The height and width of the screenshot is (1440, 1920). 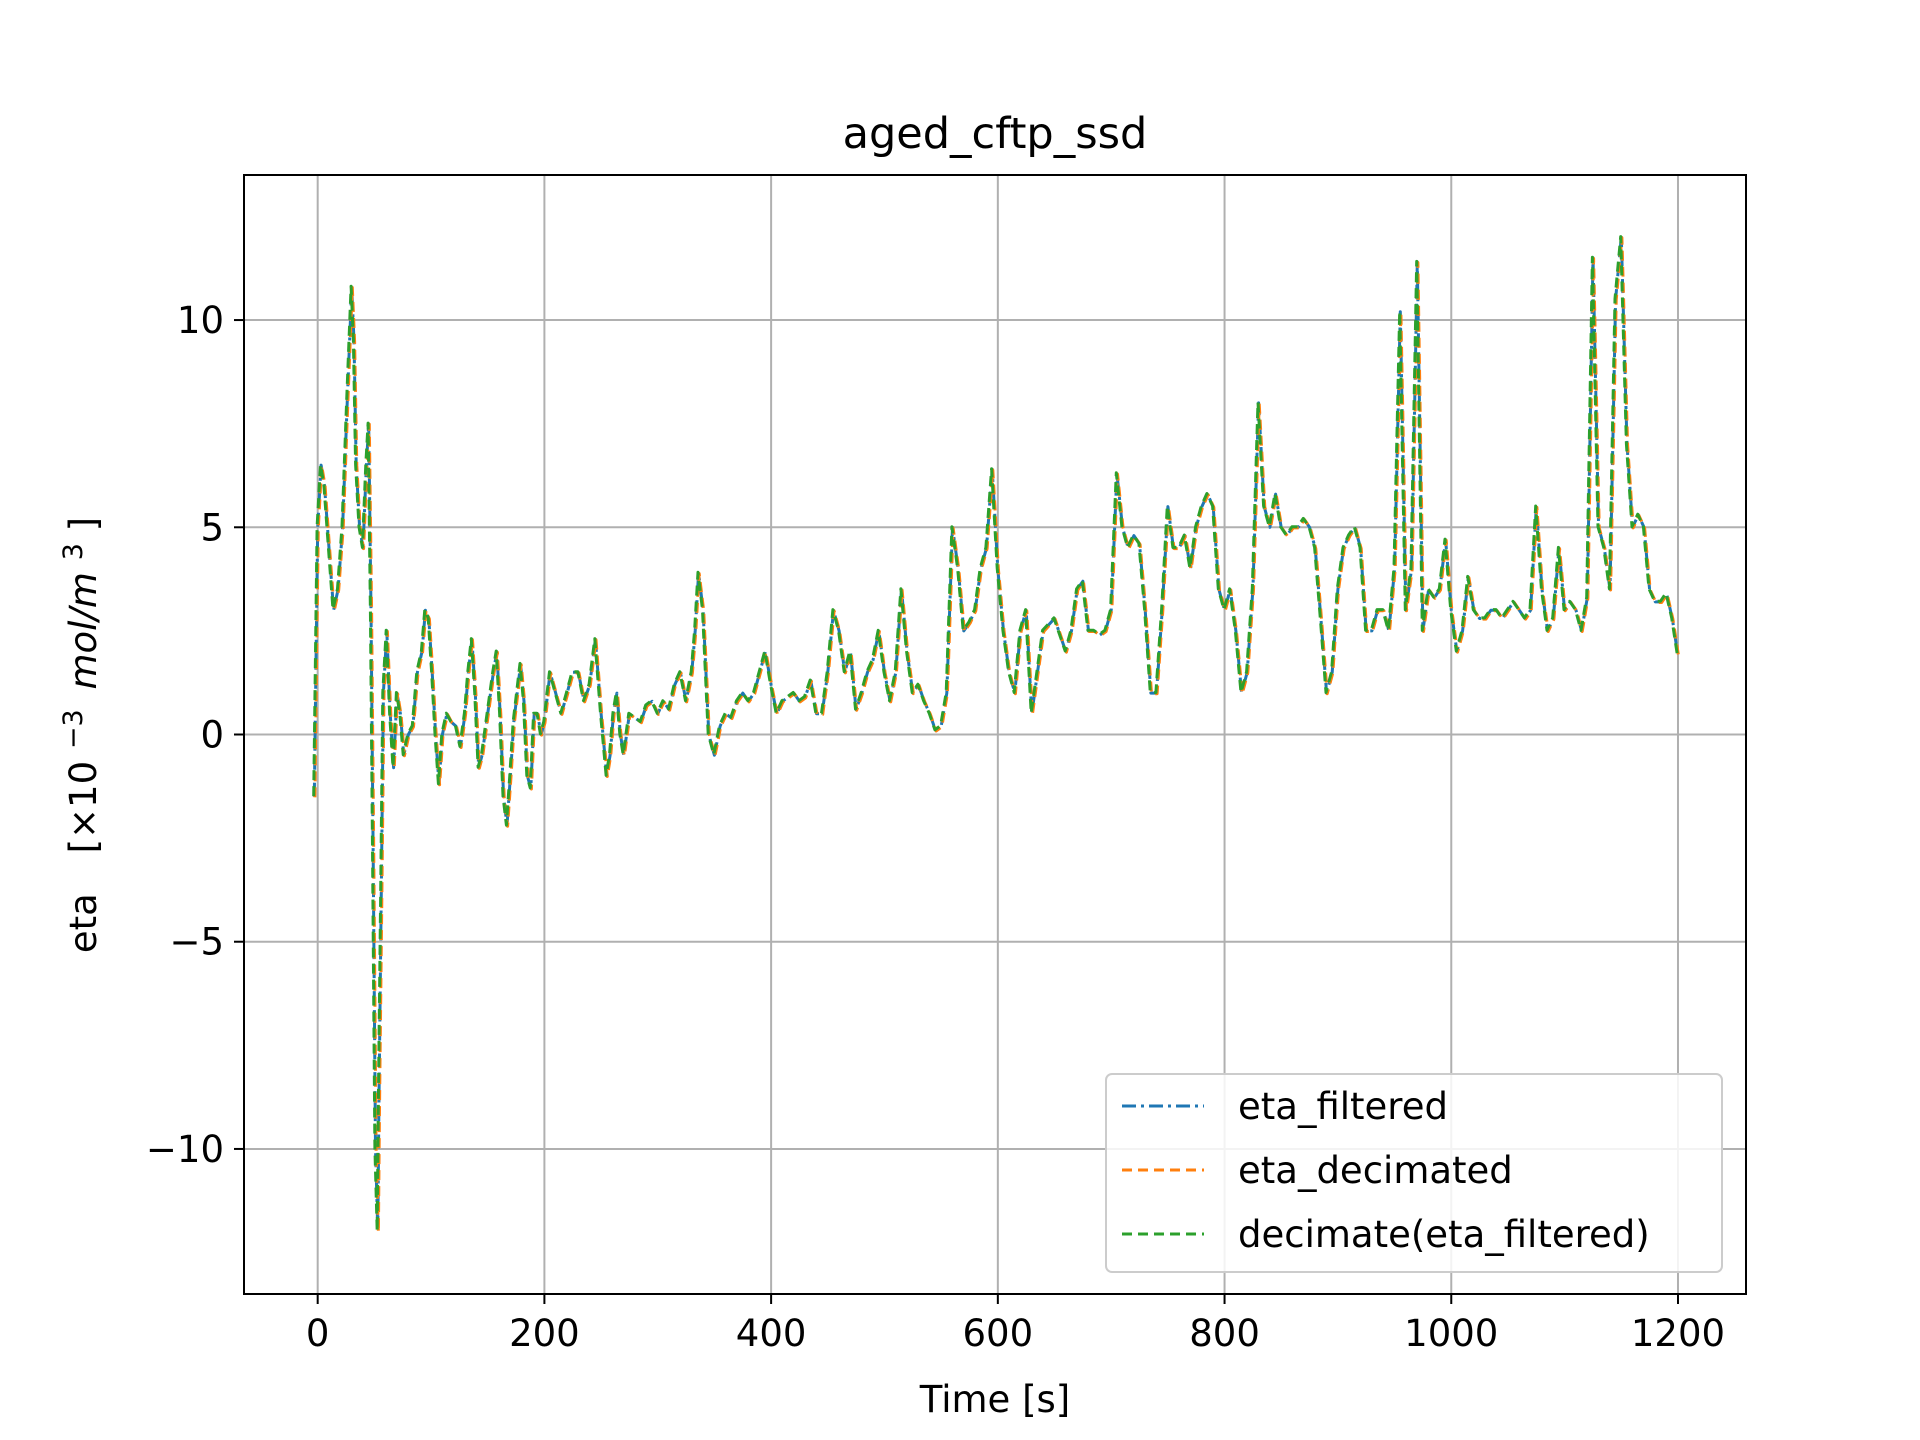 What do you see at coordinates (1224, 1333) in the screenshot?
I see `x-tick-label: 800` at bounding box center [1224, 1333].